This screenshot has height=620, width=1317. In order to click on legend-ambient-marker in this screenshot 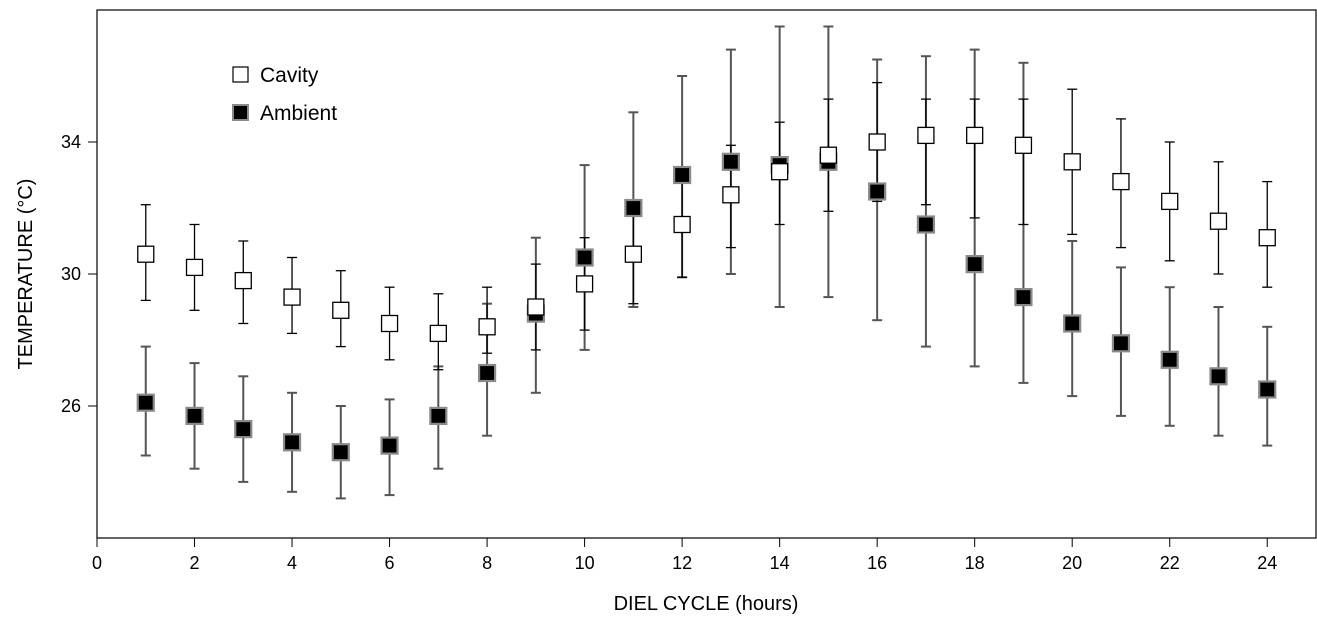, I will do `click(240, 112)`.